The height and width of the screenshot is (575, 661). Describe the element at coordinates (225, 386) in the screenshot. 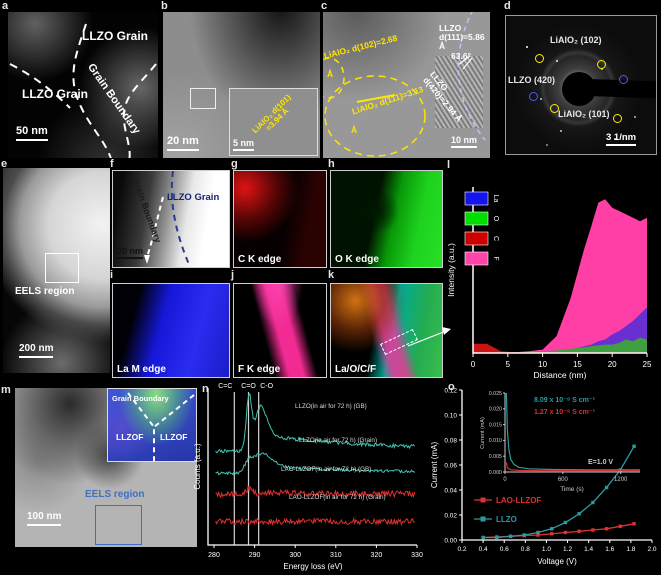

I see `bond-label-C=C: C=C` at that location.